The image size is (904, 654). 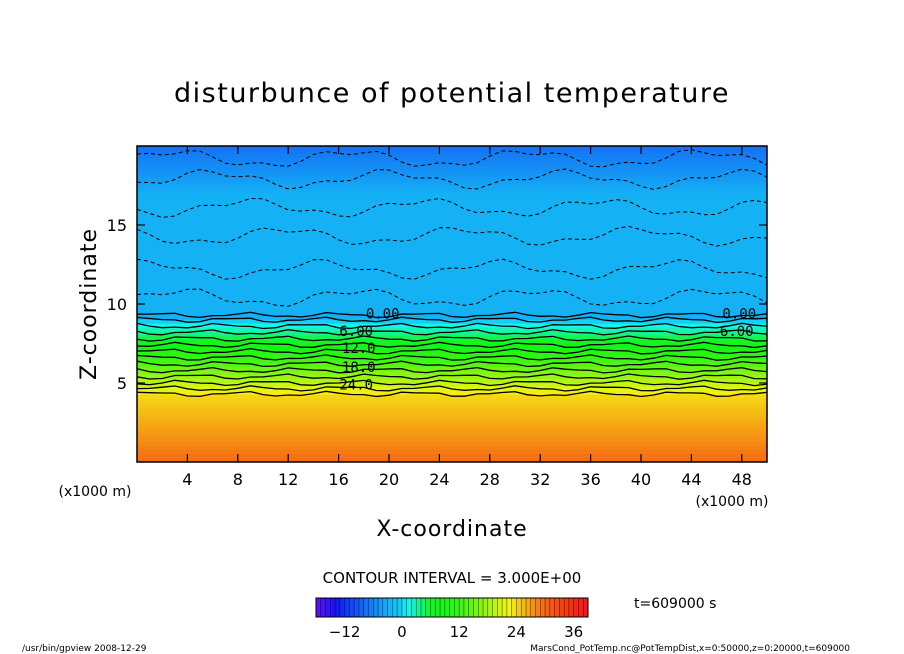 I want to click on x-tick-label: 28, so click(x=490, y=479).